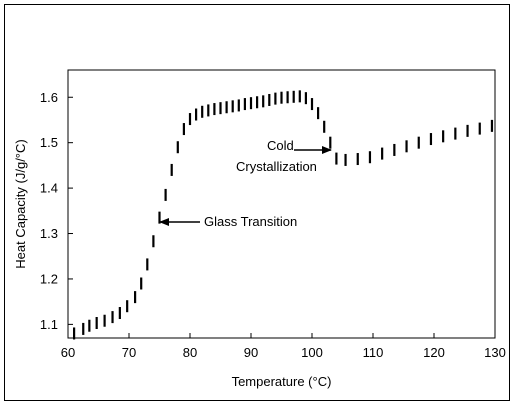 This screenshot has width=516, height=405. What do you see at coordinates (283, 346) in the screenshot?
I see `x-axis: 60 70 80 90 100 110 120 130` at bounding box center [283, 346].